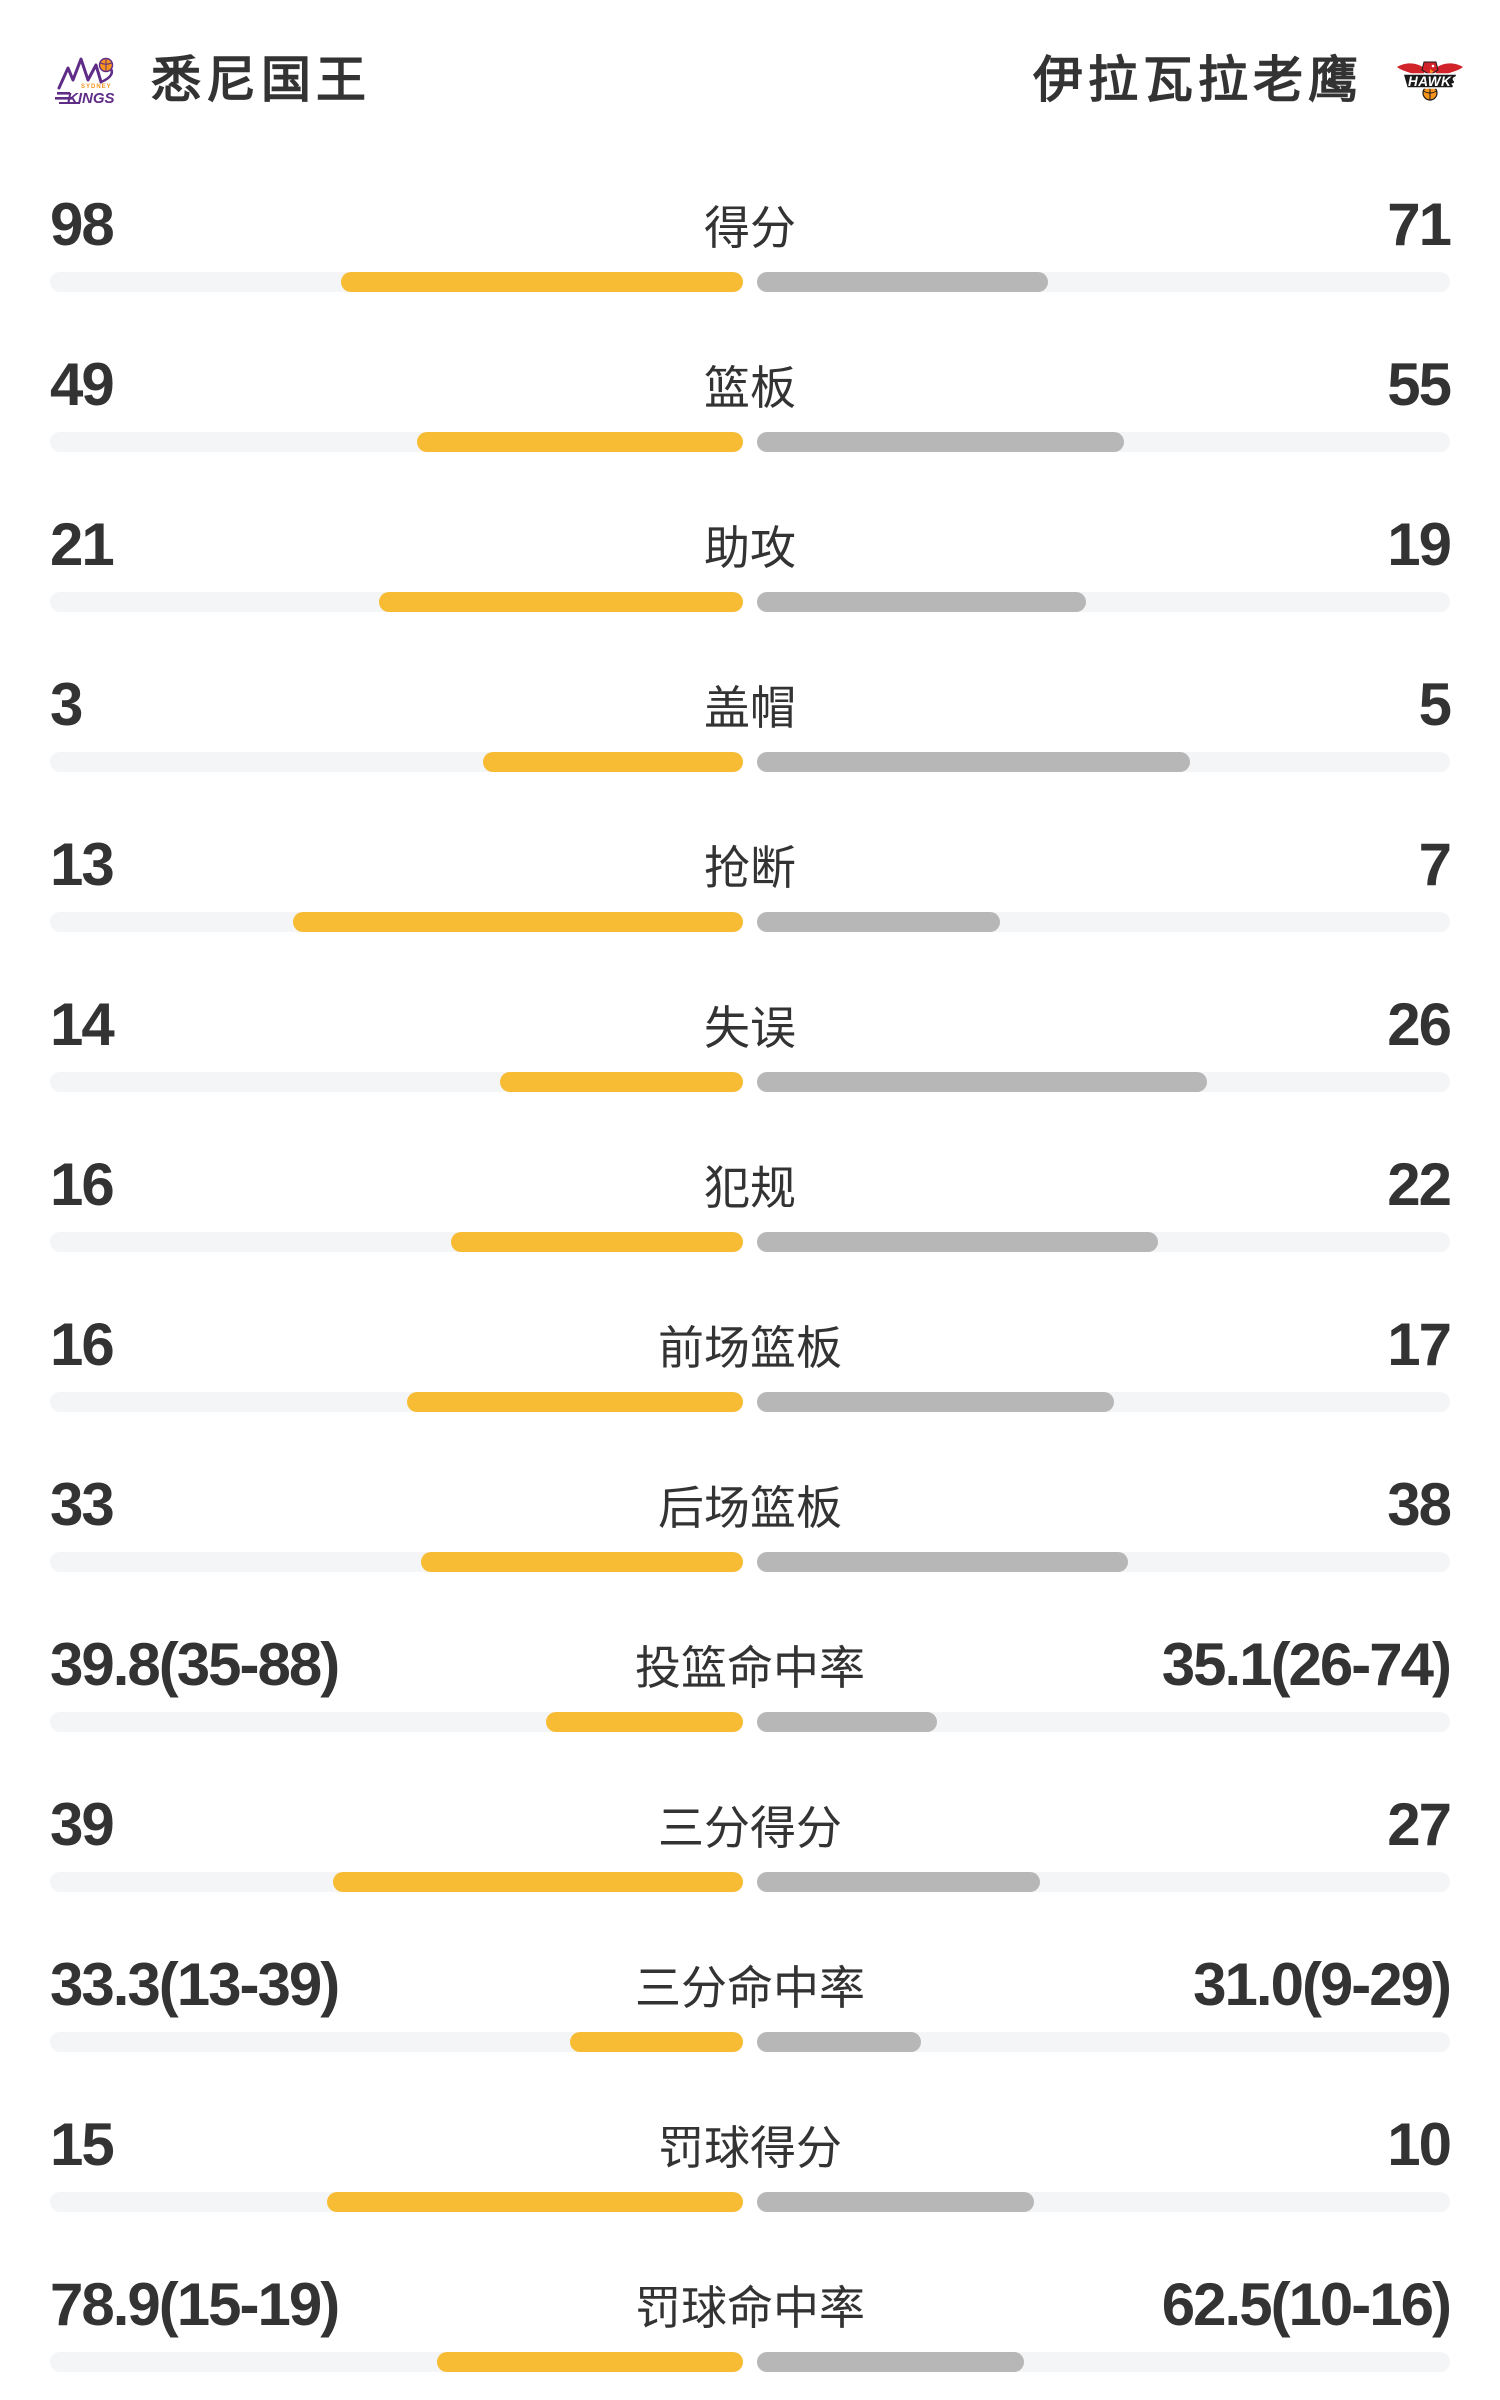  Describe the element at coordinates (82, 1024) in the screenshot. I see `home-value: 14` at that location.